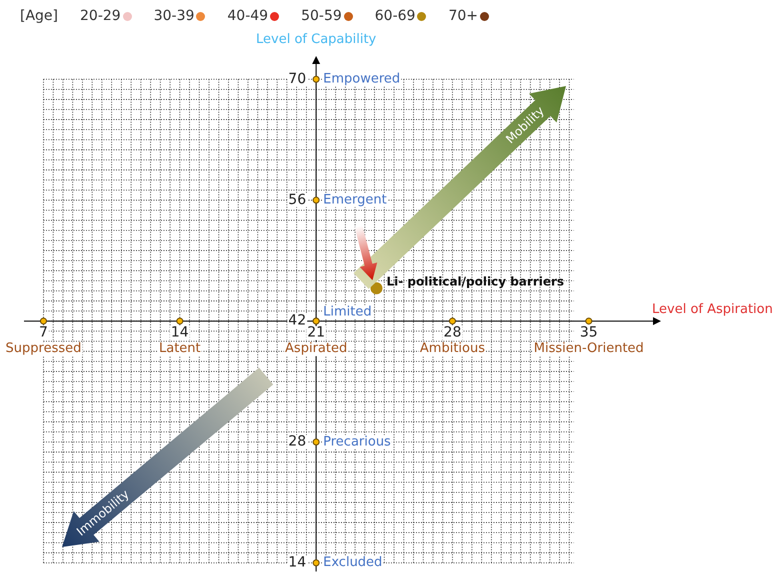 This screenshot has width=774, height=578. What do you see at coordinates (39, 16) in the screenshot?
I see `legend-title: [Age]` at bounding box center [39, 16].